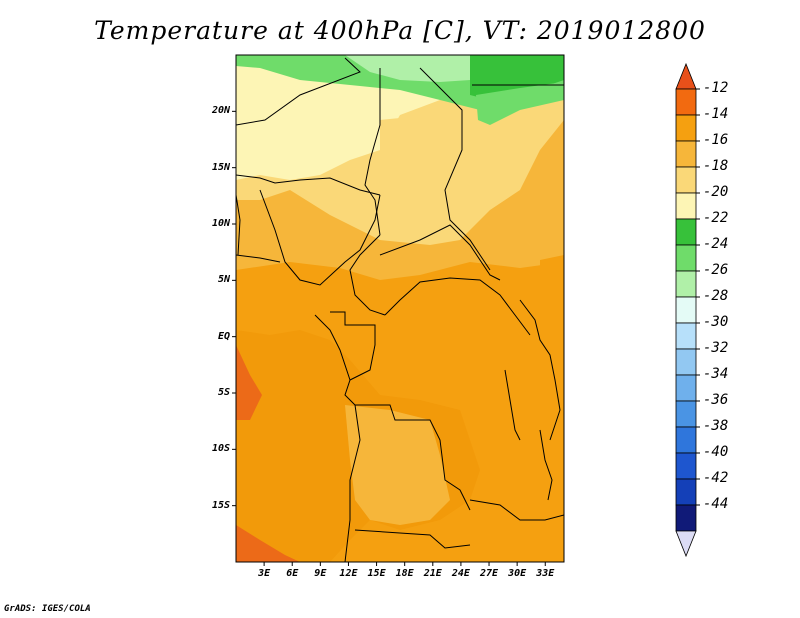 Image resolution: width=800 pixels, height=618 pixels. I want to click on border-niger-chad, so click(372, 152).